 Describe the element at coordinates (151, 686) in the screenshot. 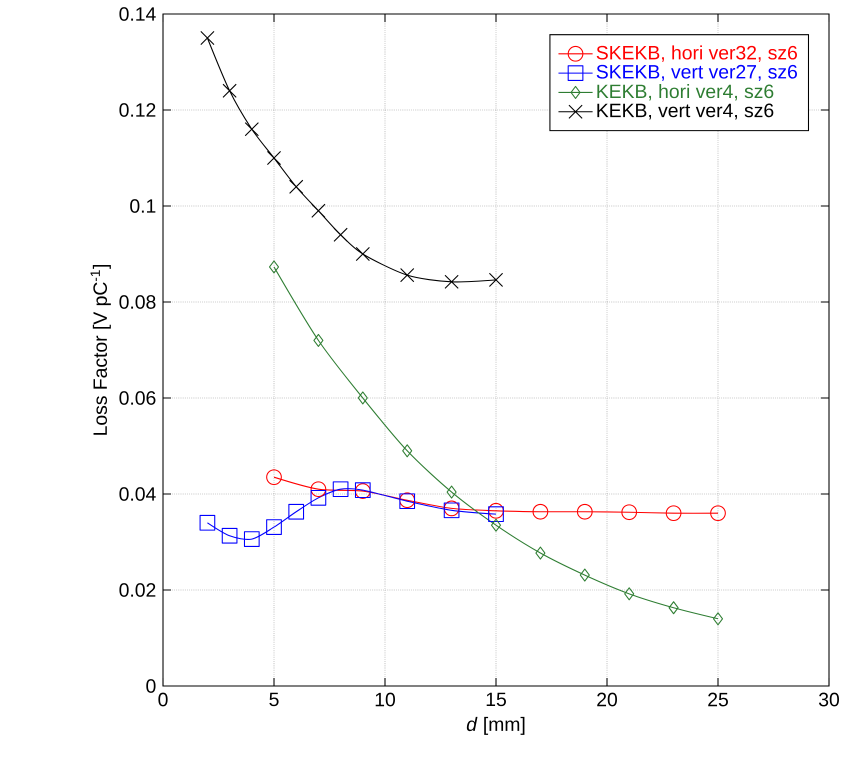

I see `y-tick-label: 0` at that location.